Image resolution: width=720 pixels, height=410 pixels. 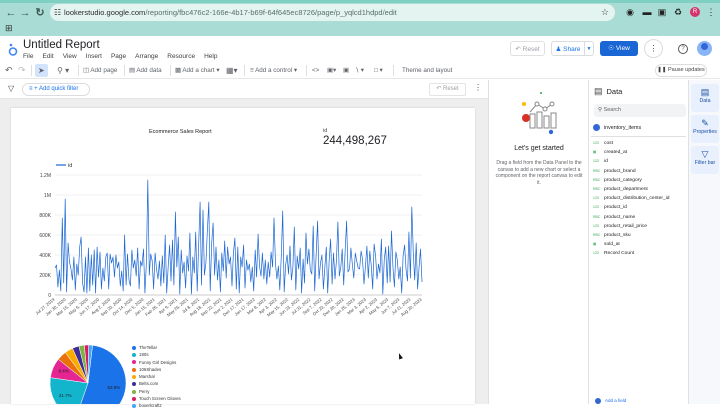 I want to click on account-avatar, so click(x=704, y=48).